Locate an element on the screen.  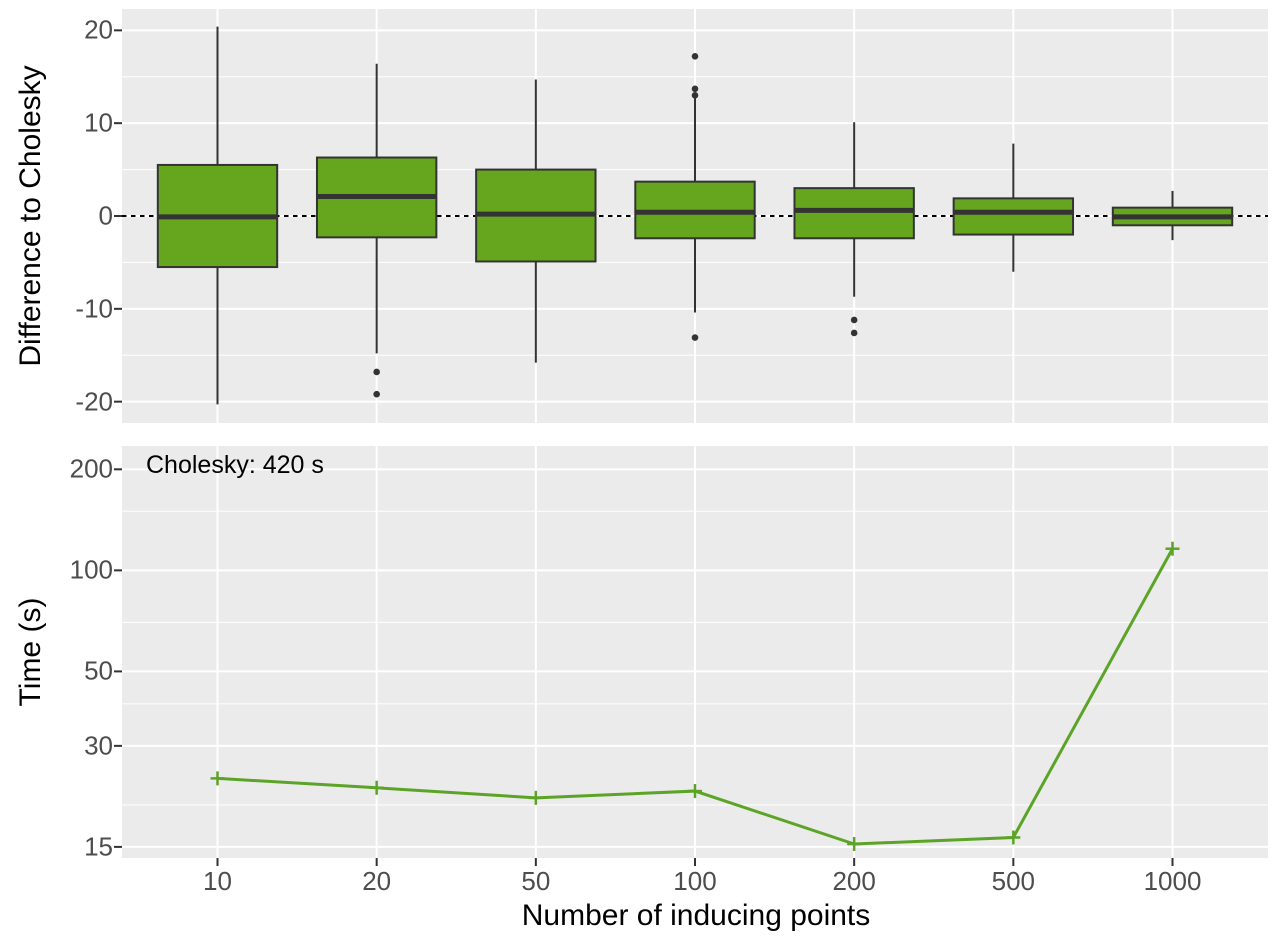
bottom-y-tick-label: 100 is located at coordinates (91, 569).